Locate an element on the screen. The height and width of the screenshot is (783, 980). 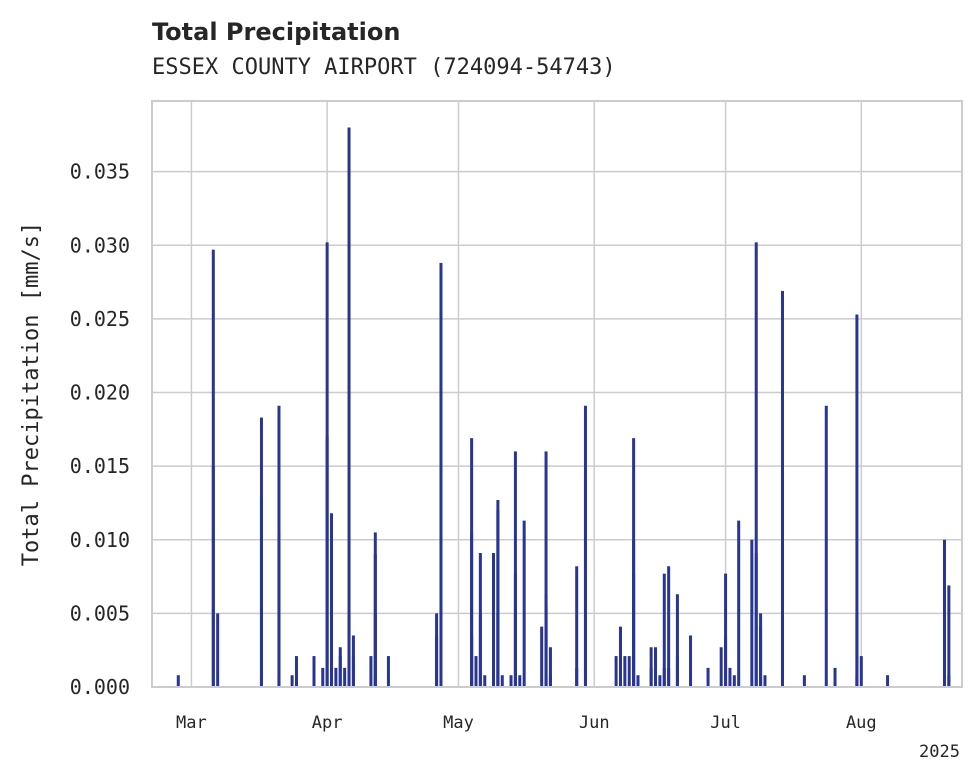
y-tick-label: 0.035 is located at coordinates (100, 172).